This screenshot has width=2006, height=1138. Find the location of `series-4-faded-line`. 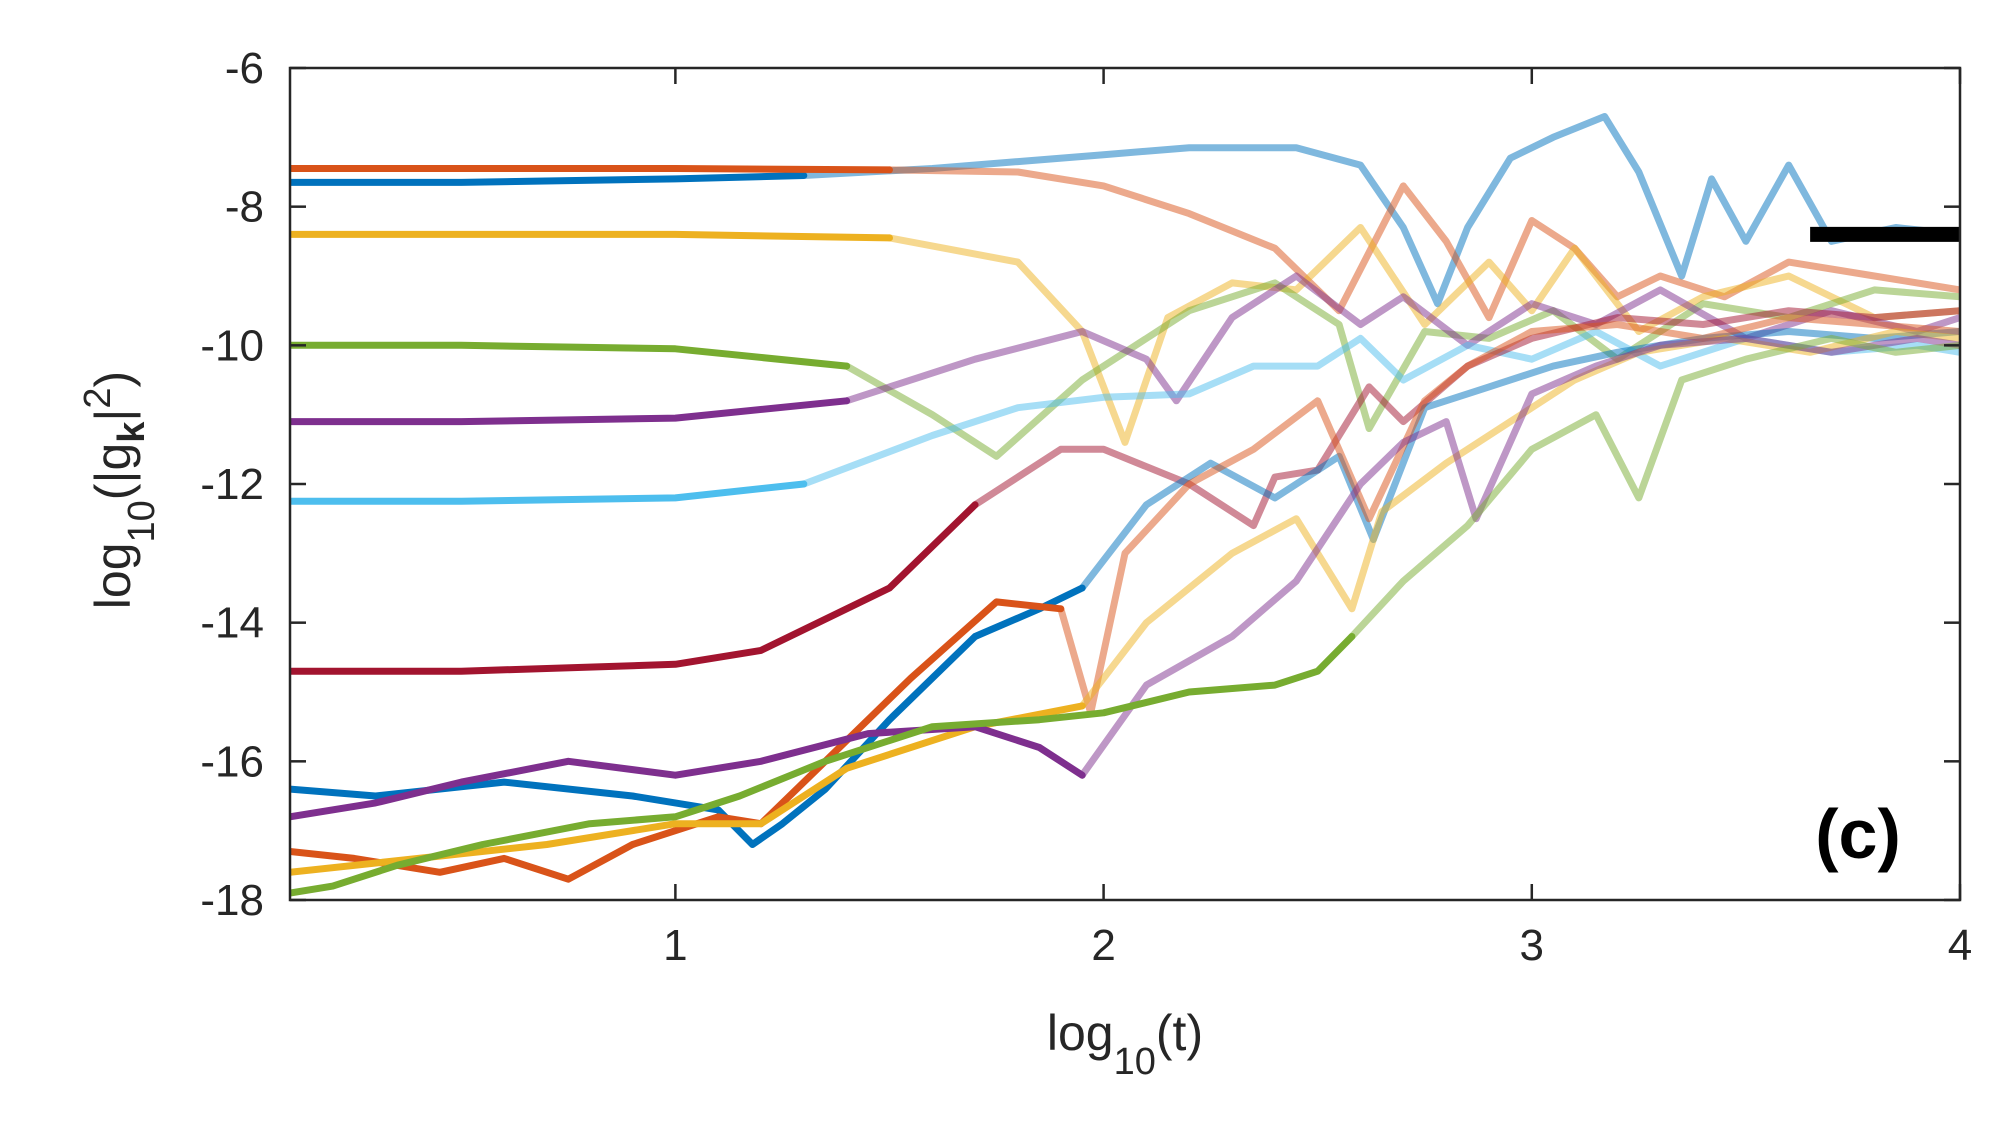

series-4-faded-line is located at coordinates (1401, 369).